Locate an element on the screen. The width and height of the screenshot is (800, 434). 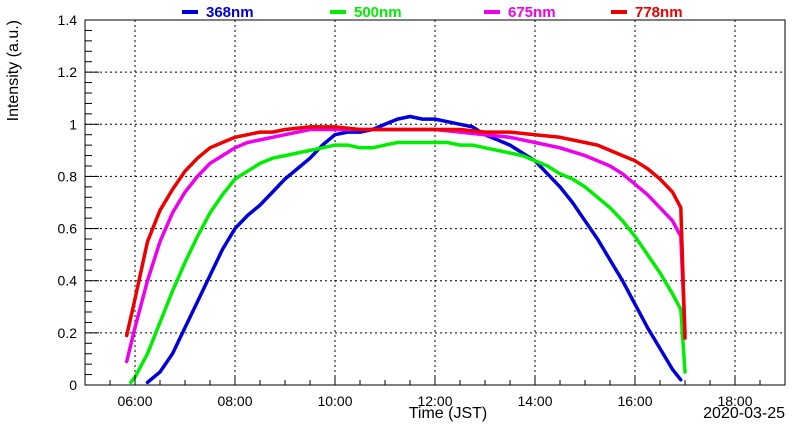
x-tick-label: 12:00 is located at coordinates (434, 401).